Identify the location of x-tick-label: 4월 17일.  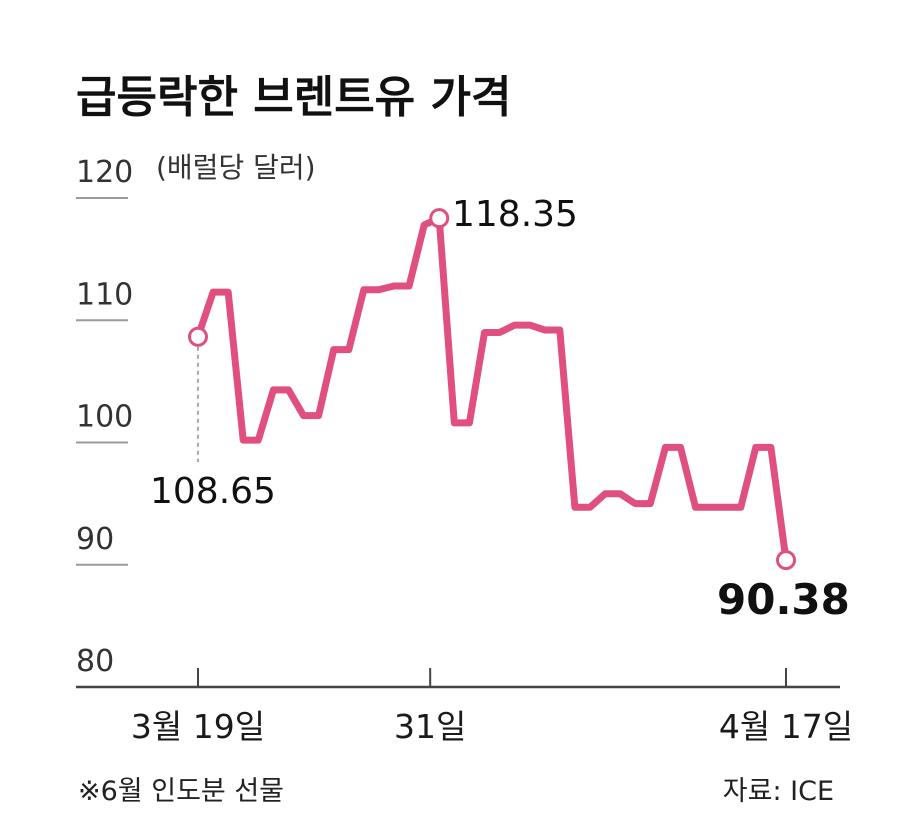
(786, 726).